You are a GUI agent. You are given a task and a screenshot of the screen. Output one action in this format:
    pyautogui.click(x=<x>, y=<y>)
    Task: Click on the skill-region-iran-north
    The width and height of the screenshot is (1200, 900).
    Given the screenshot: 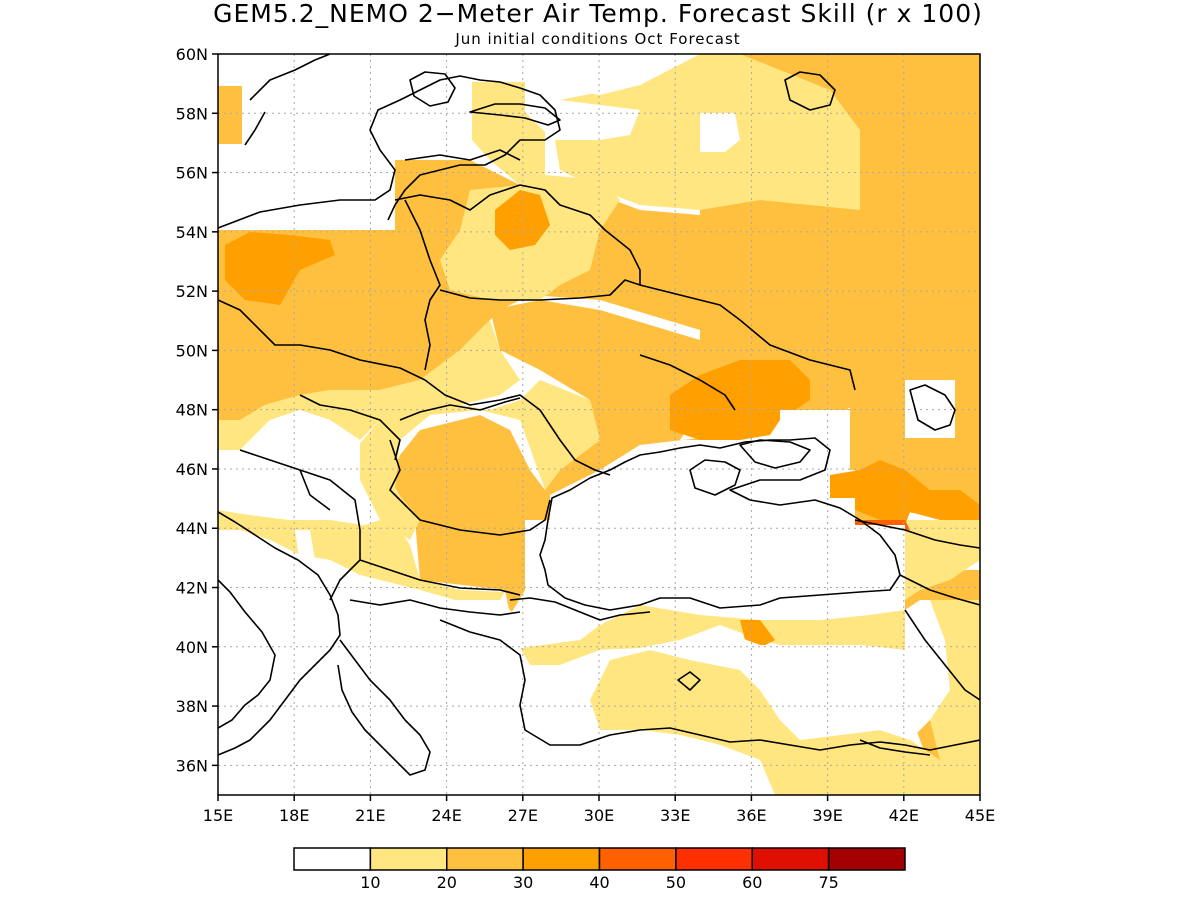 What is the action you would take?
    pyautogui.click(x=955, y=680)
    